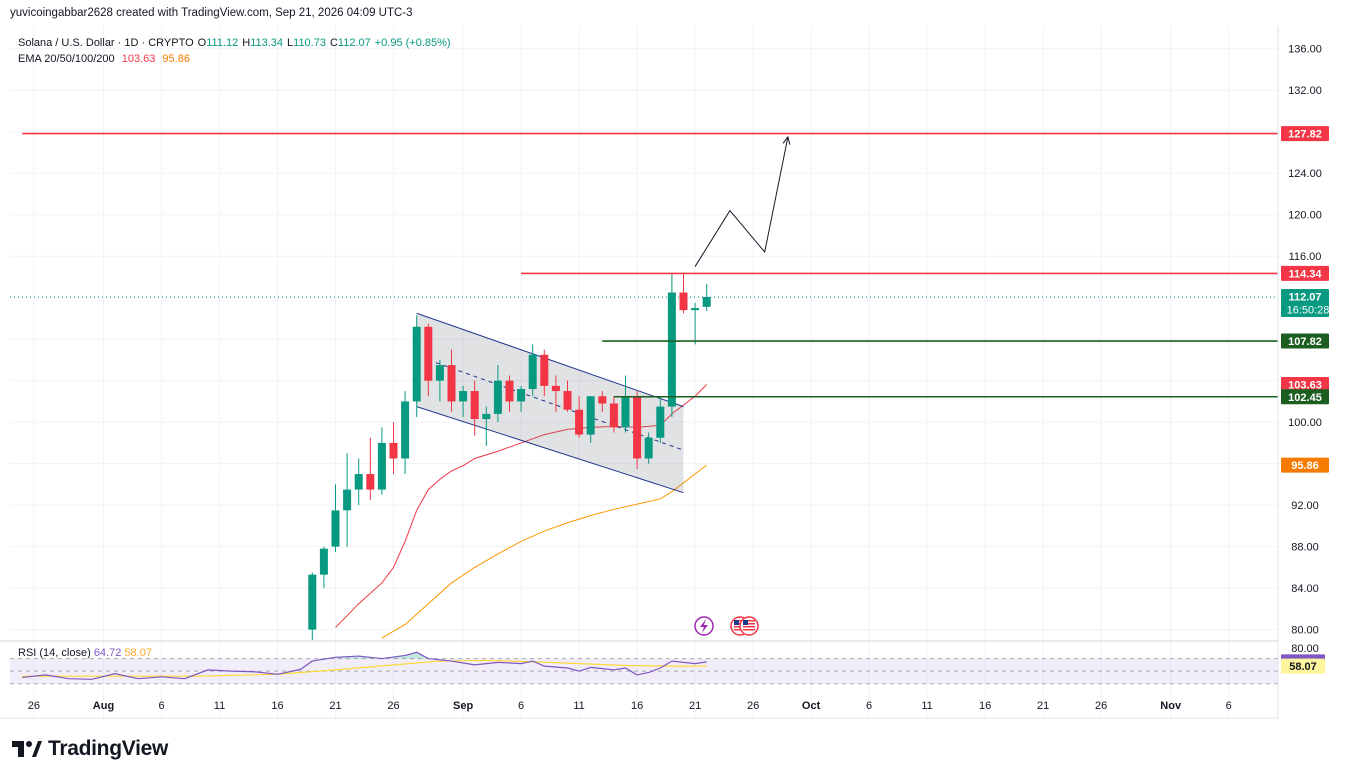  What do you see at coordinates (54, 653) in the screenshot?
I see `rsi-legend-label: RSI (14, close)` at bounding box center [54, 653].